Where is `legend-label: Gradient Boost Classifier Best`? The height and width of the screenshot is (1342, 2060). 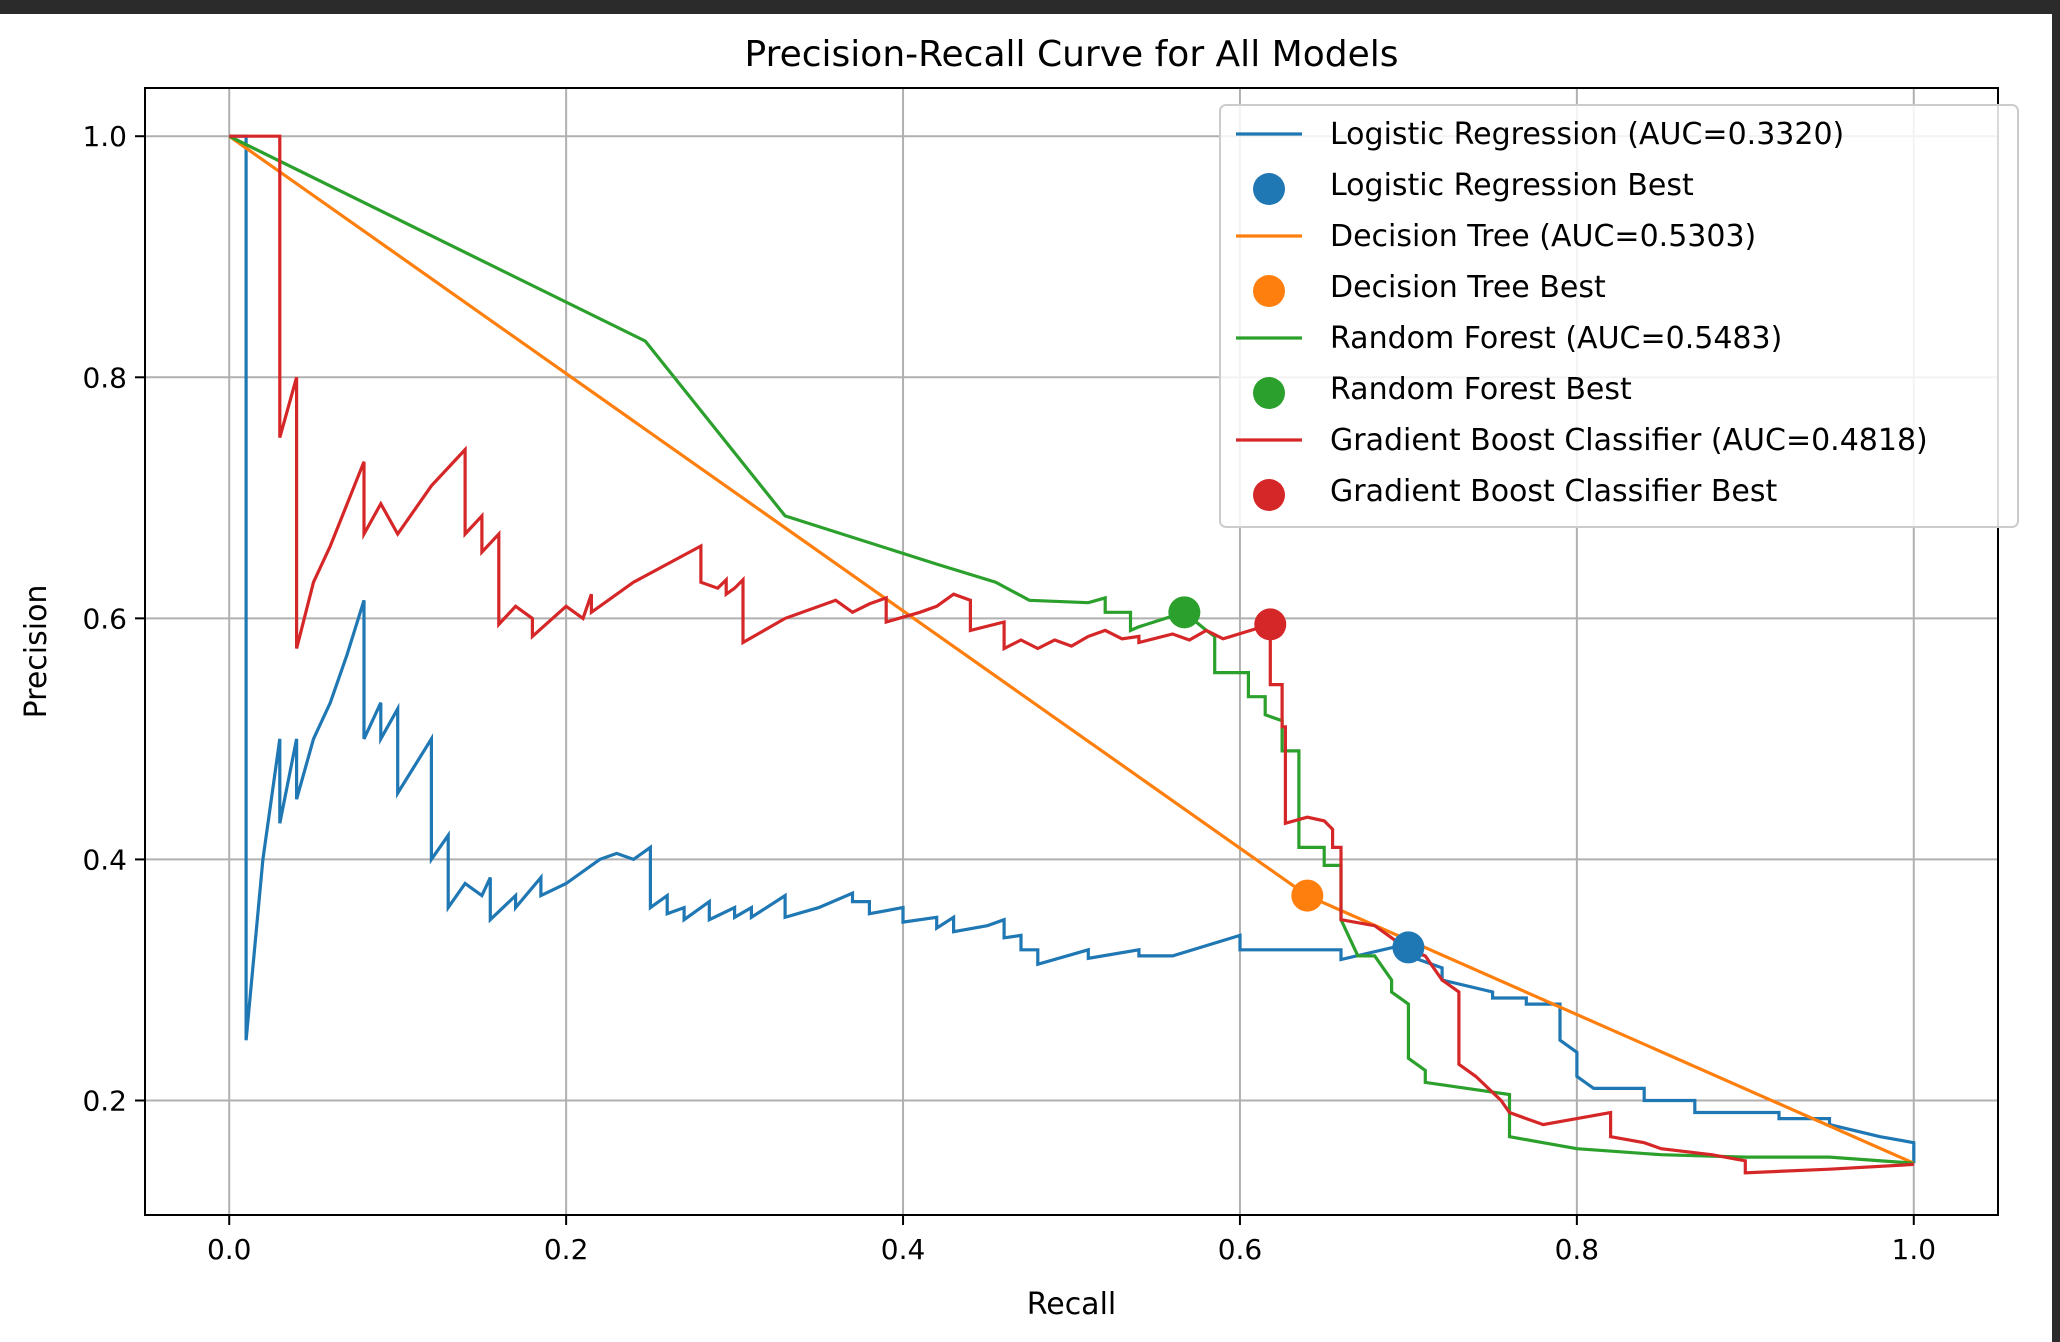 legend-label: Gradient Boost Classifier Best is located at coordinates (1553, 491).